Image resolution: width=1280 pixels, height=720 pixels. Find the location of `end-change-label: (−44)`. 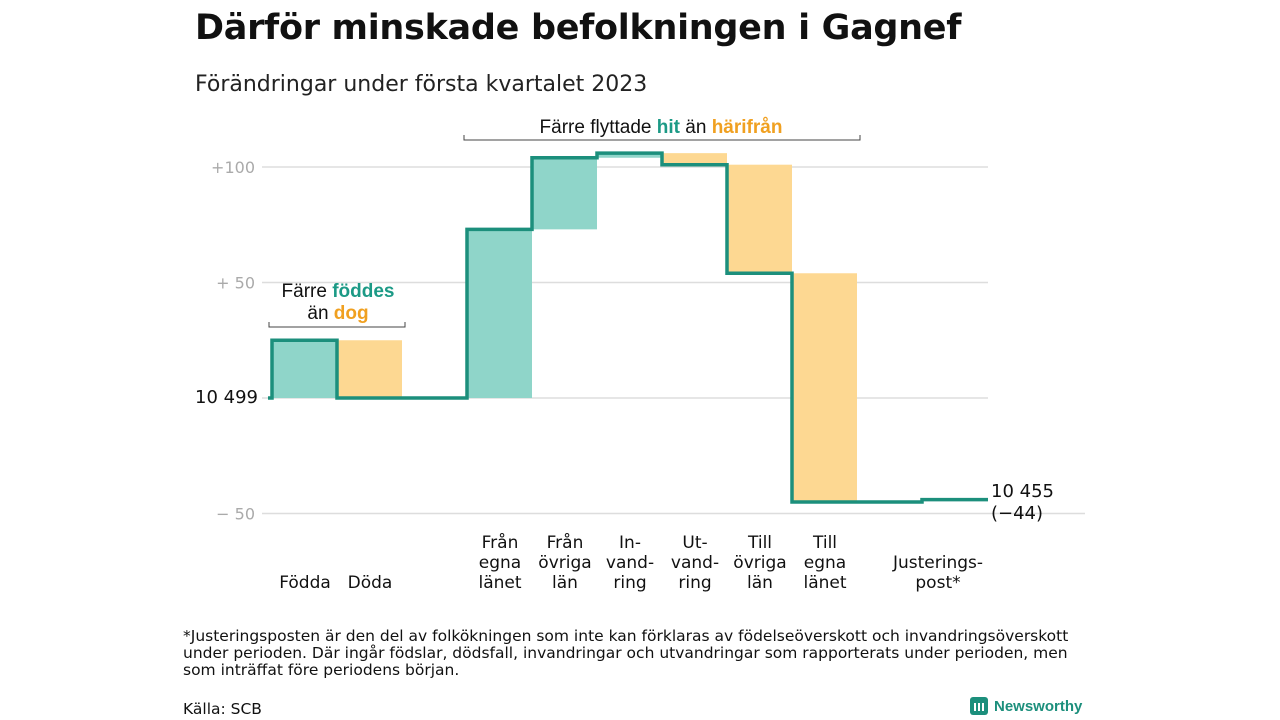

end-change-label: (−44) is located at coordinates (1017, 513).